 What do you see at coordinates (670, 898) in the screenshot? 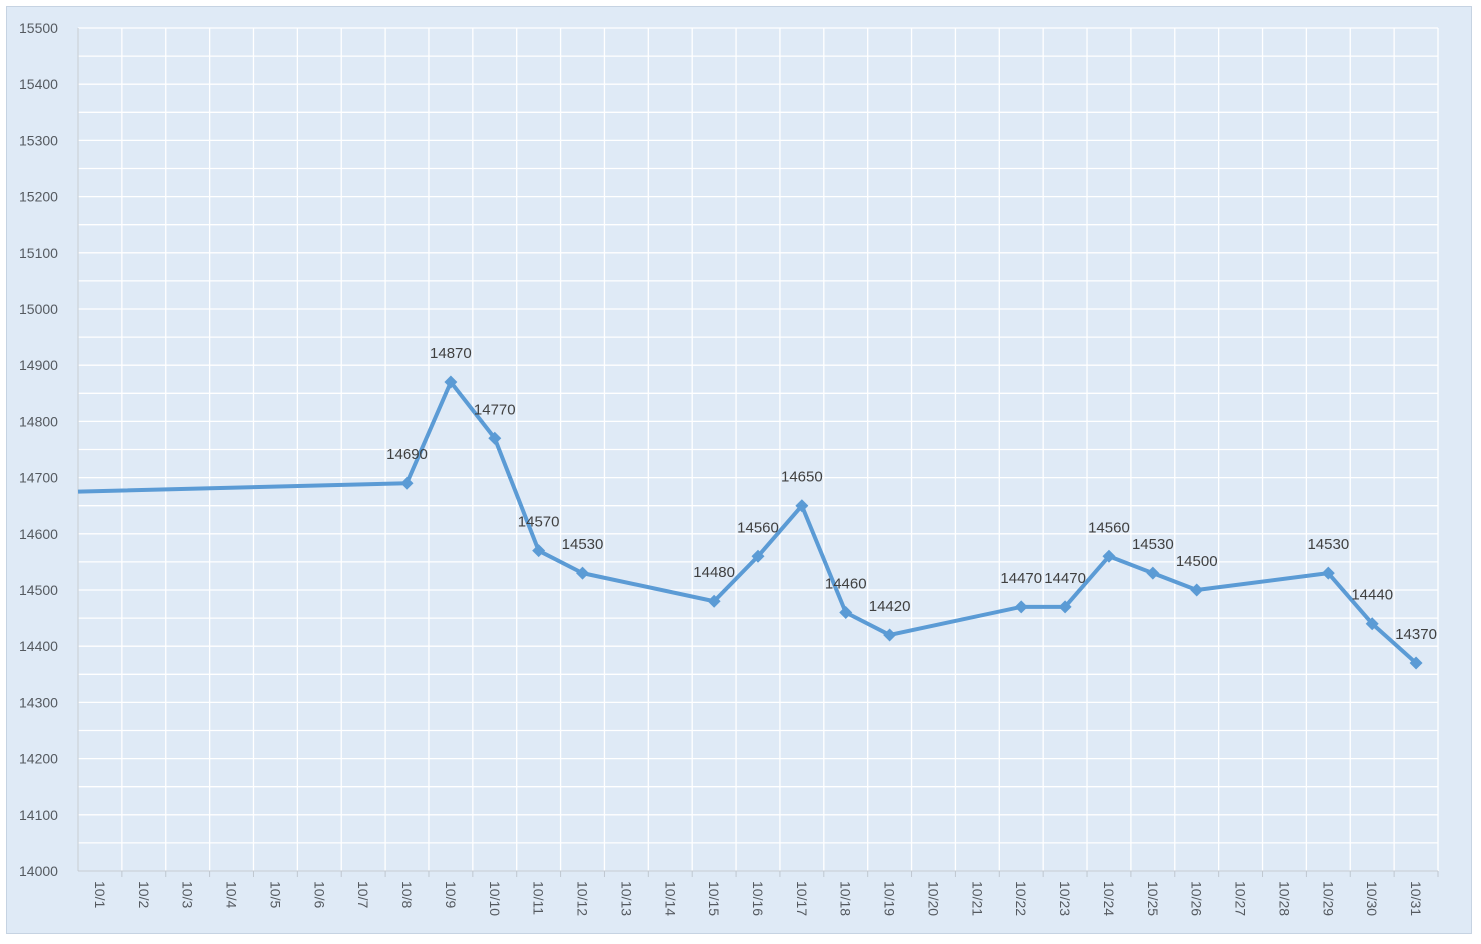
I see `x-tick-label: 10/14` at bounding box center [670, 898].